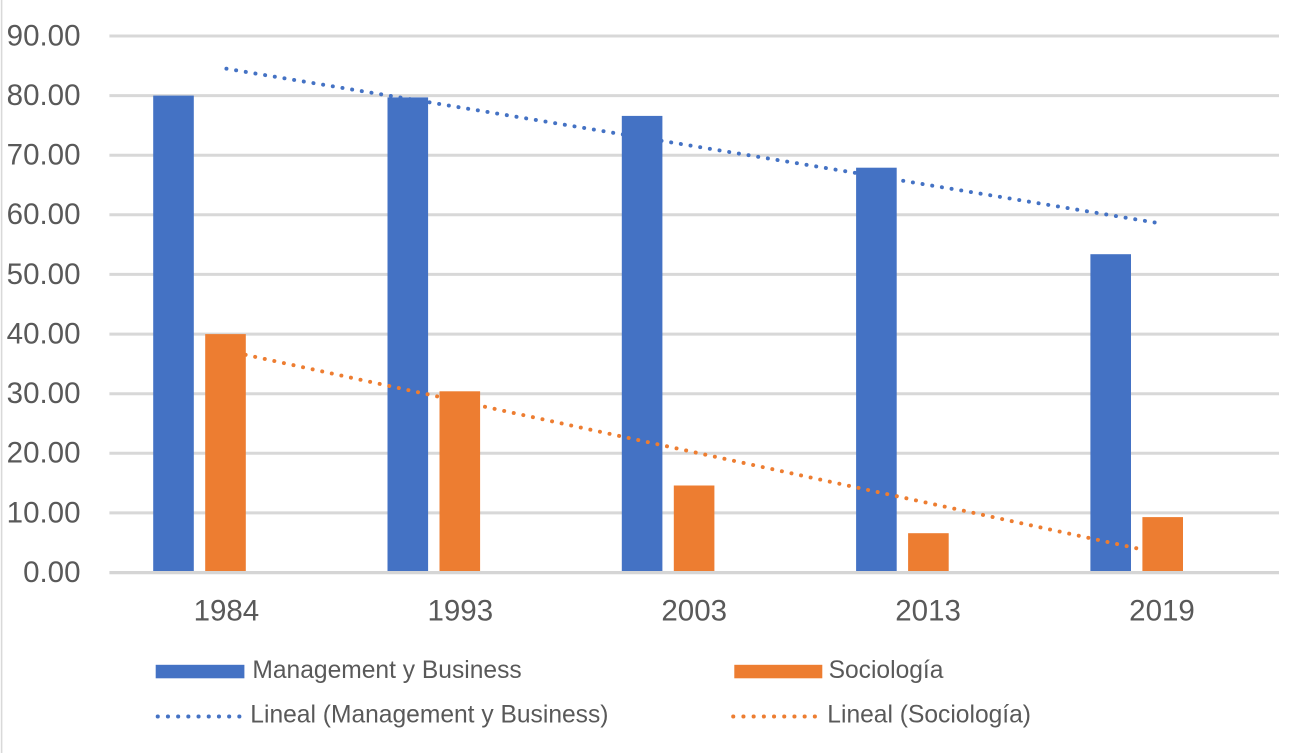  Describe the element at coordinates (929, 715) in the screenshot. I see `svg-text: Lineal (Sociología)` at that location.